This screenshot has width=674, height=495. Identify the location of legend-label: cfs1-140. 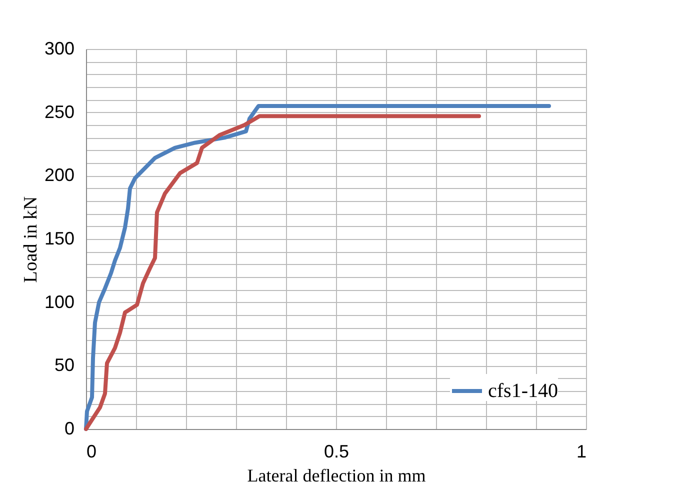
(523, 391).